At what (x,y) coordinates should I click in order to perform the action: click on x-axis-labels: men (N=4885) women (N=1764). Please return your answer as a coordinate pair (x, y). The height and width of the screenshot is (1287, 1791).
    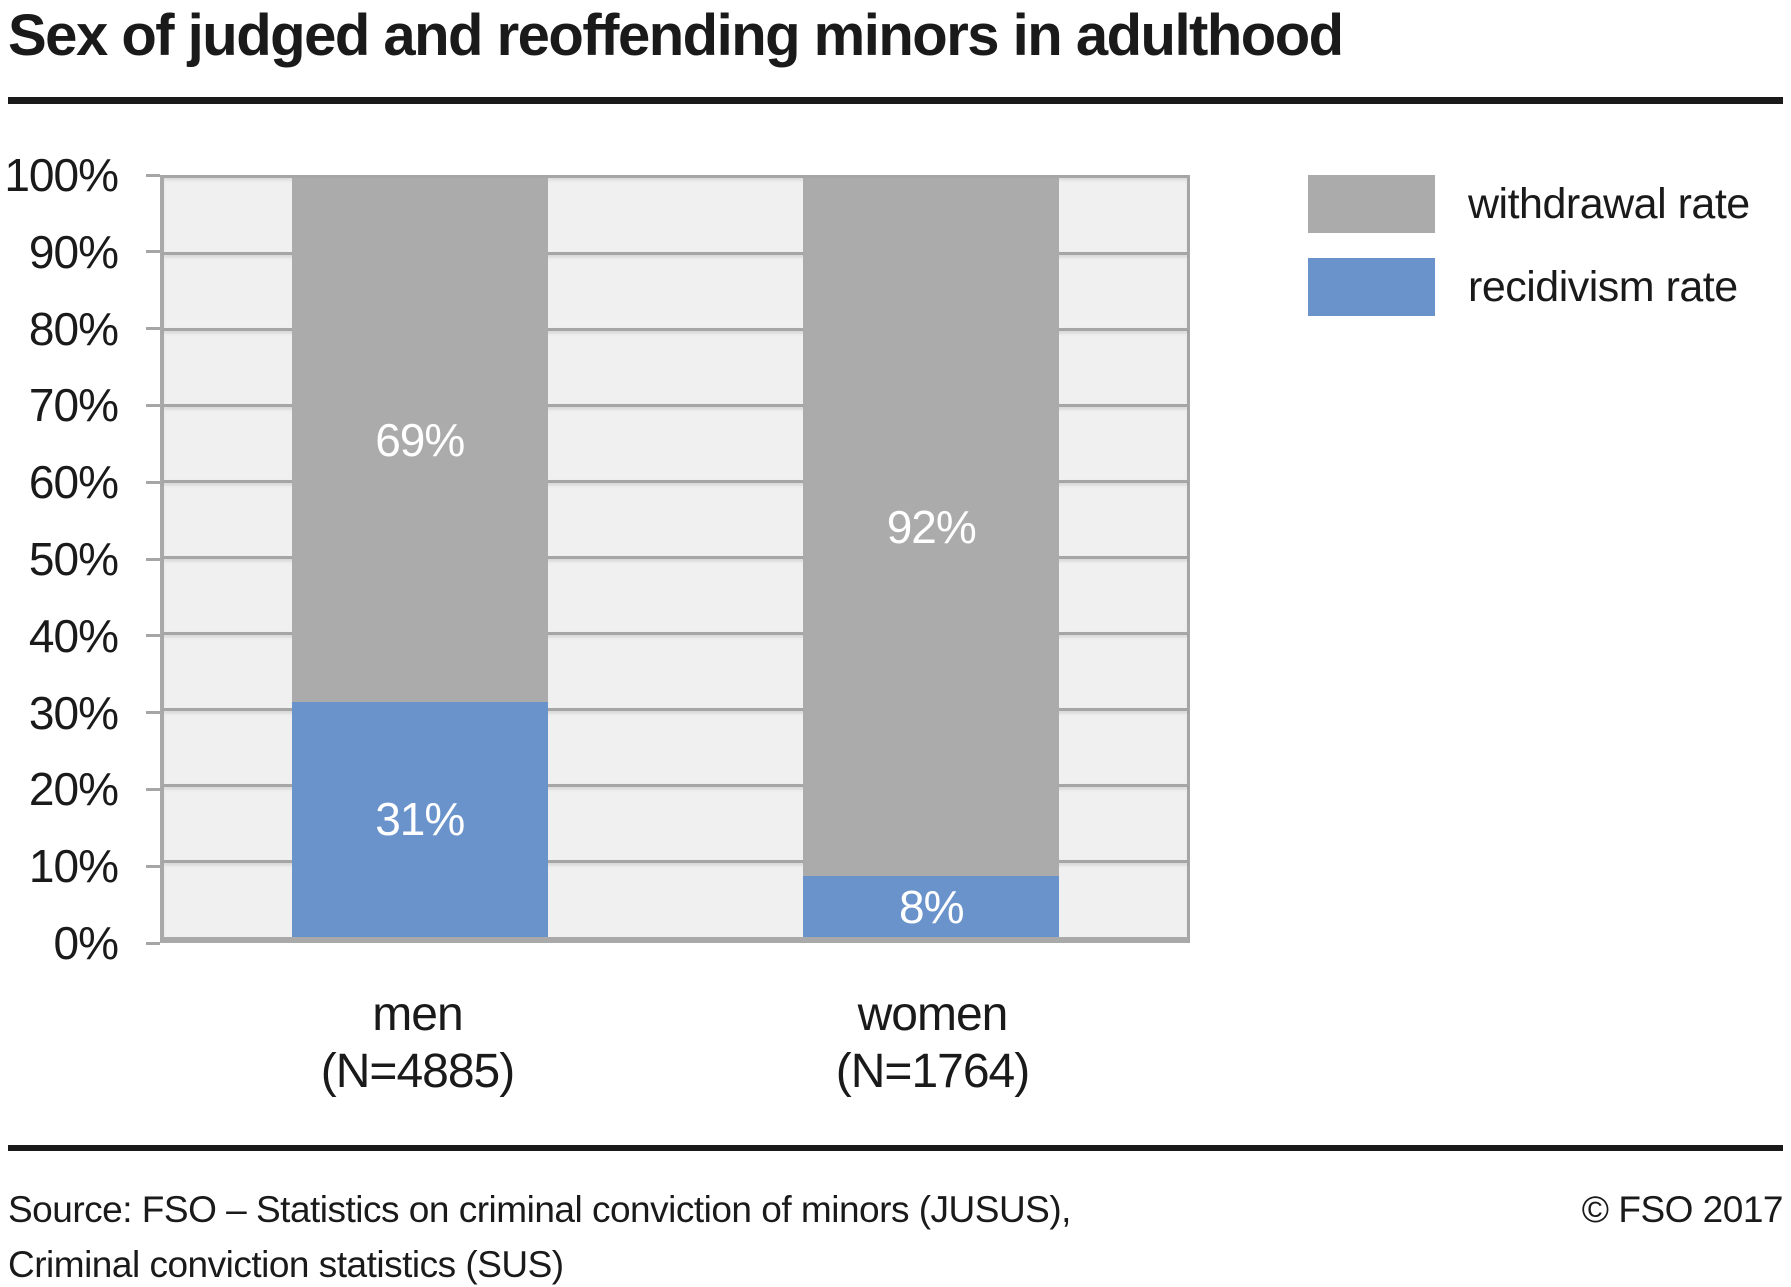
    Looking at the image, I should click on (675, 1051).